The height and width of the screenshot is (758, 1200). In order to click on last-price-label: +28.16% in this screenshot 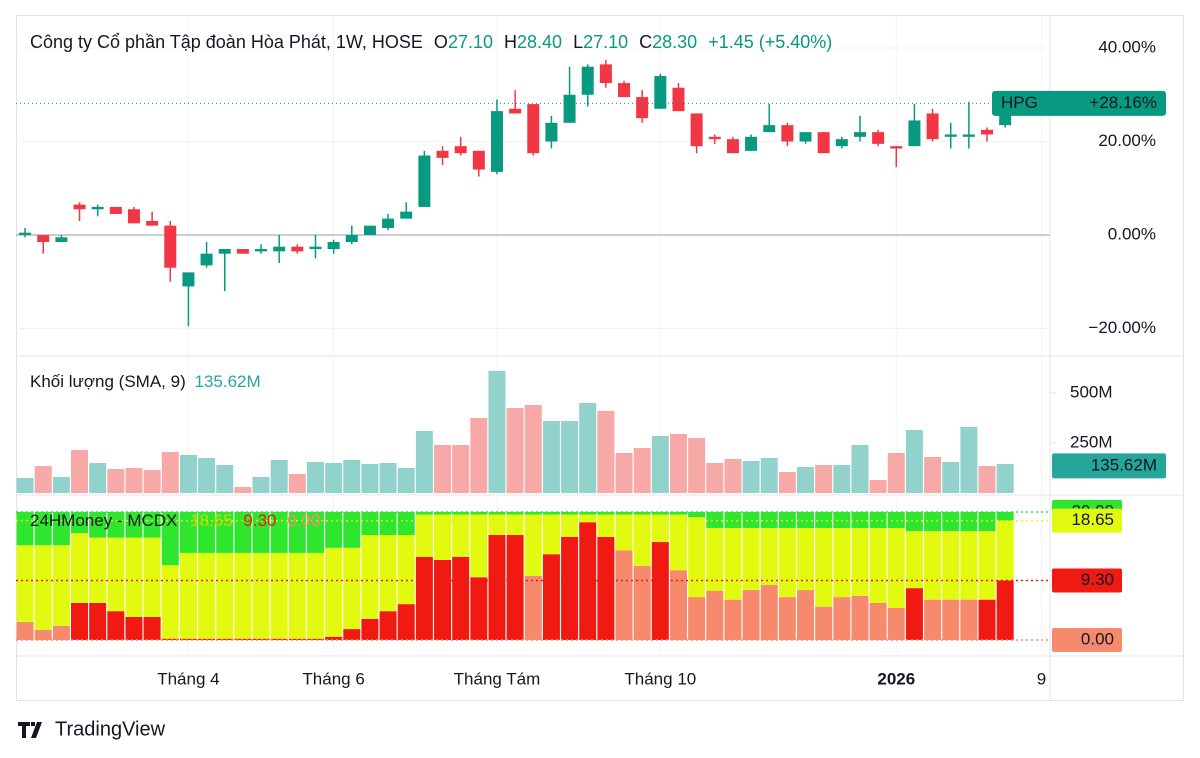, I will do `click(1123, 102)`.